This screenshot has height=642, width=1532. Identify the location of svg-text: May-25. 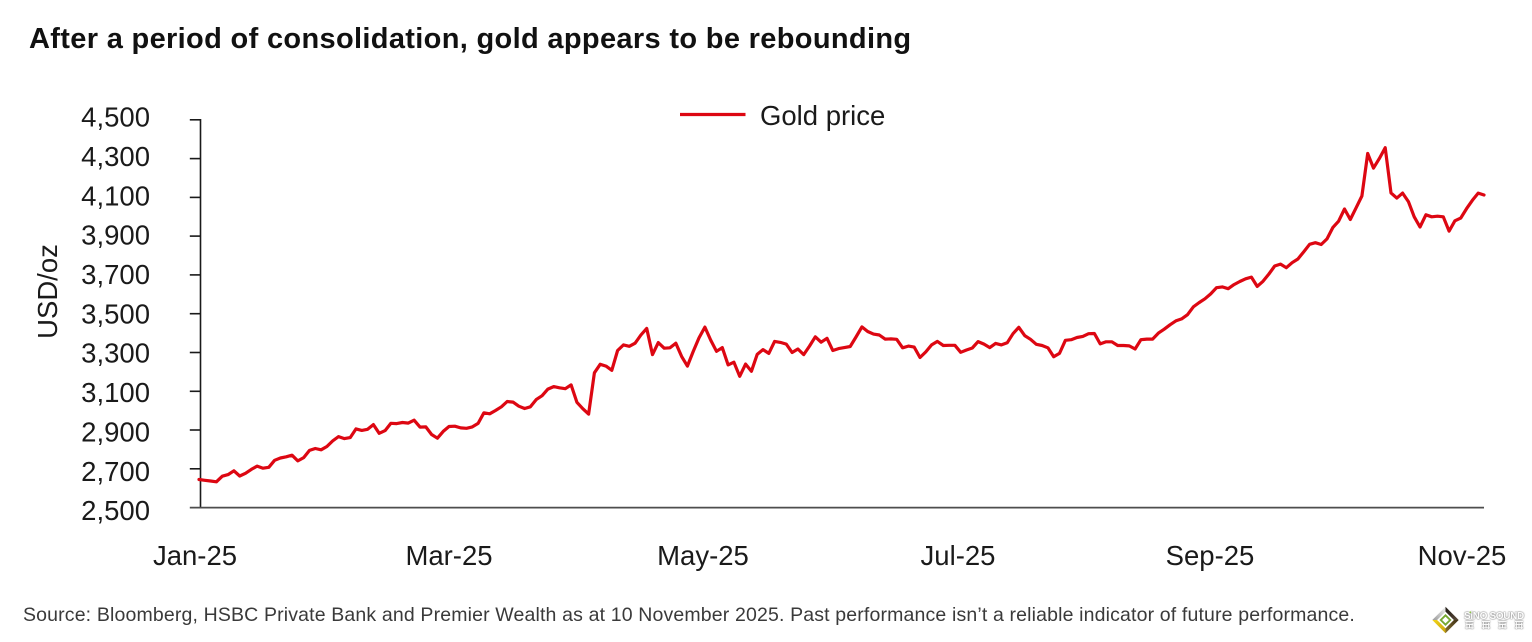
(703, 555).